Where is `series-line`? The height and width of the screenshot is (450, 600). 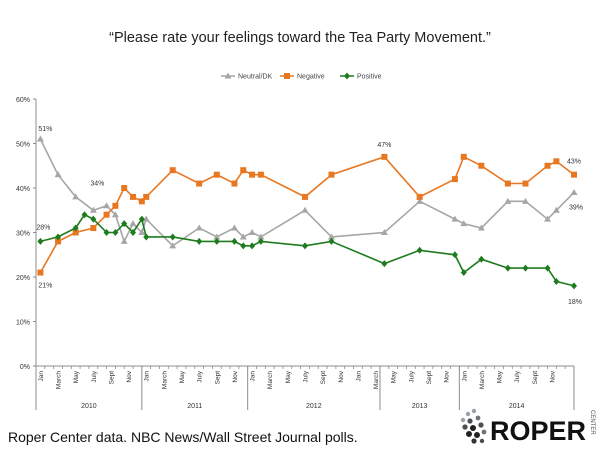
series-line is located at coordinates (307, 250).